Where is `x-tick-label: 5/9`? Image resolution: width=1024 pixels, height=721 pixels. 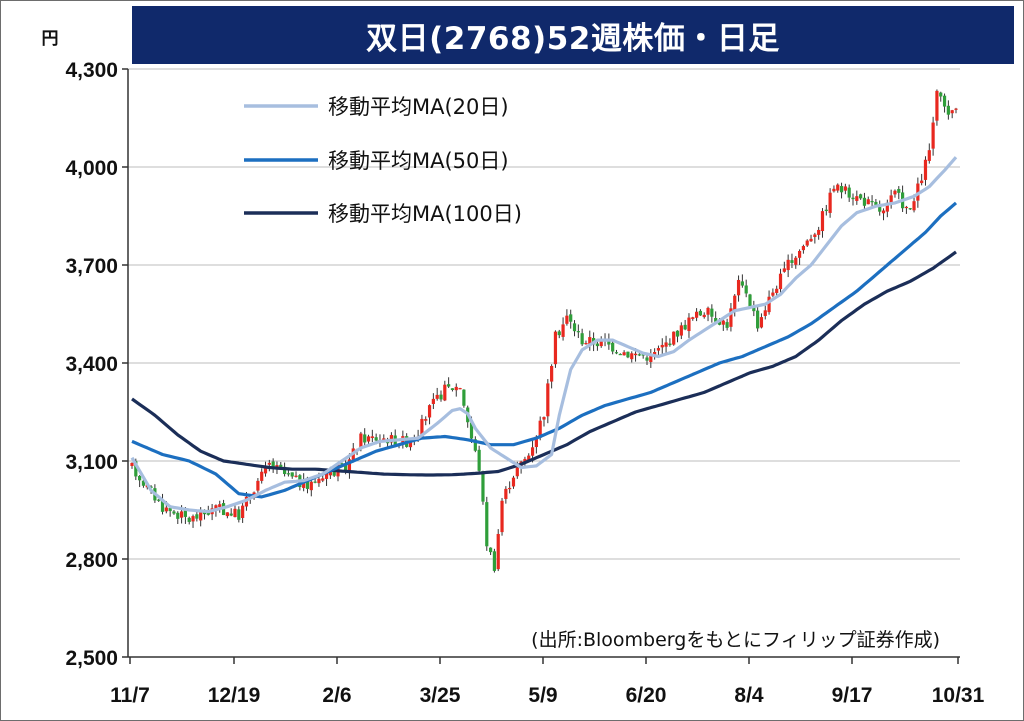
x-tick-label: 5/9 is located at coordinates (542, 695).